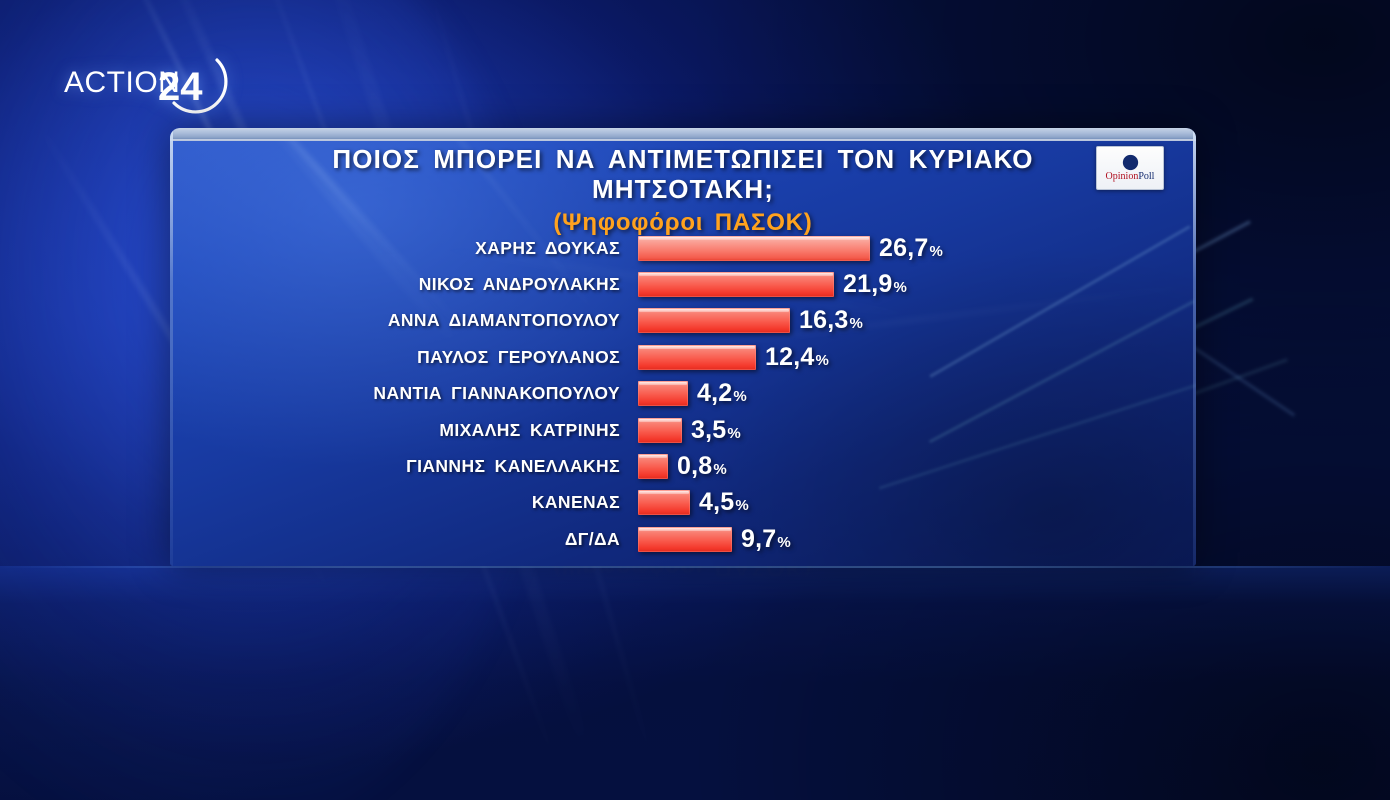  Describe the element at coordinates (547, 247) in the screenshot. I see `chart-row-label: ΧΑΡΗΣ ΔΟΥΚΑΣ` at that location.